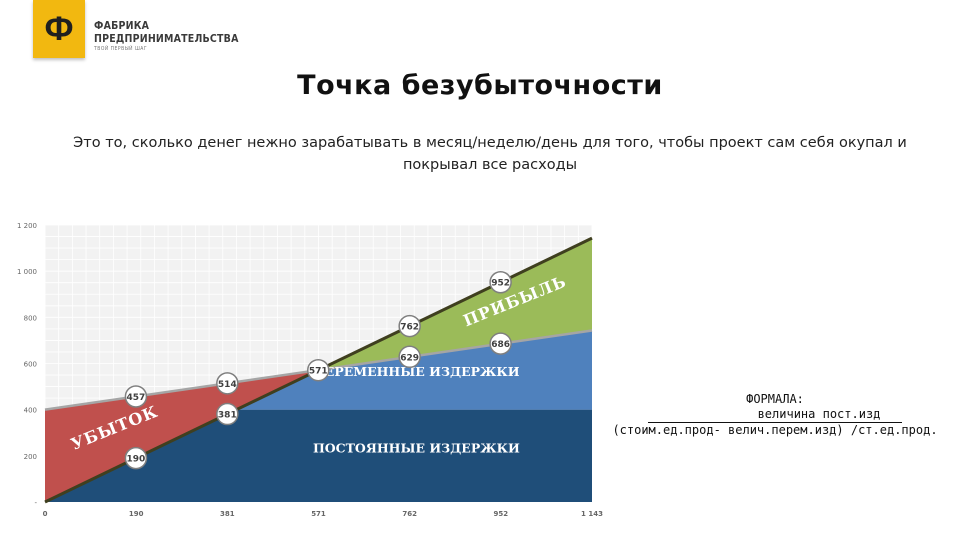 This screenshot has width=960, height=540. What do you see at coordinates (409, 514) in the screenshot?
I see `x-tick-label: 762` at bounding box center [409, 514].